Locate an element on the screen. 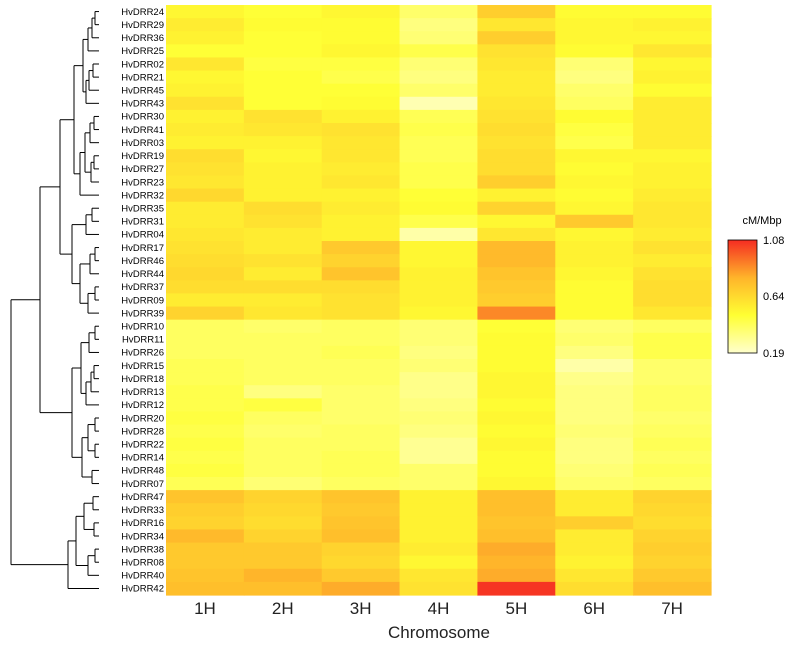 This screenshot has height=649, width=800. heatmap-cell-HvDRR22-2H is located at coordinates (283, 444).